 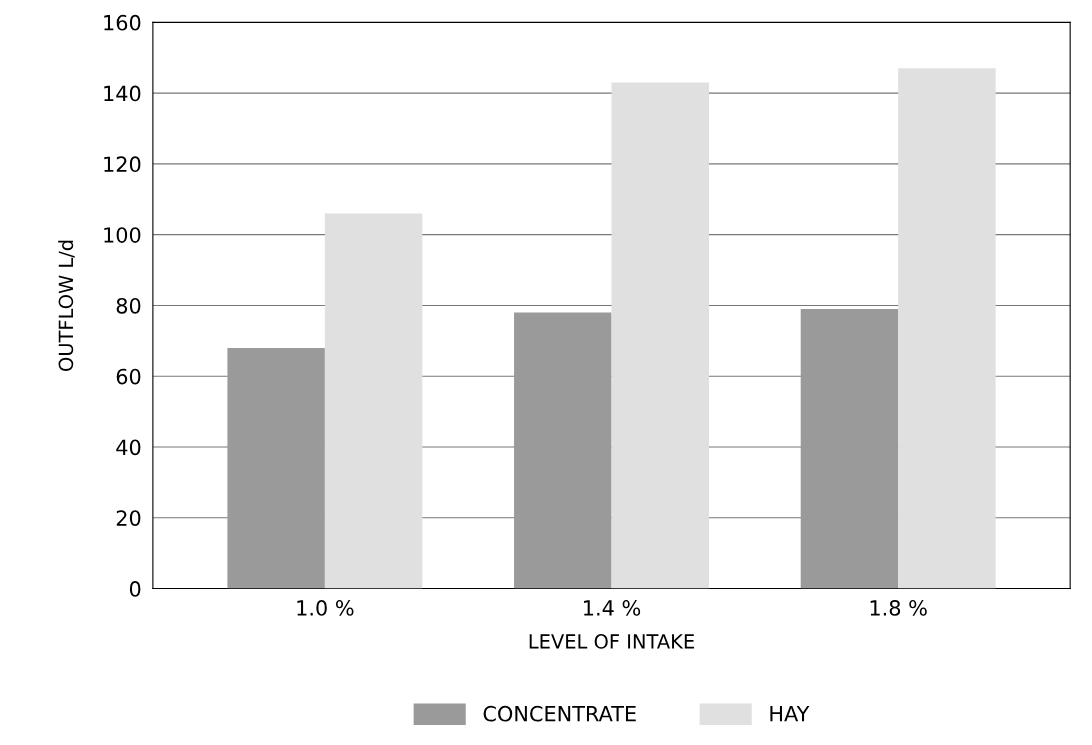 I want to click on x-tick-label: 1.4 %, so click(x=612, y=608).